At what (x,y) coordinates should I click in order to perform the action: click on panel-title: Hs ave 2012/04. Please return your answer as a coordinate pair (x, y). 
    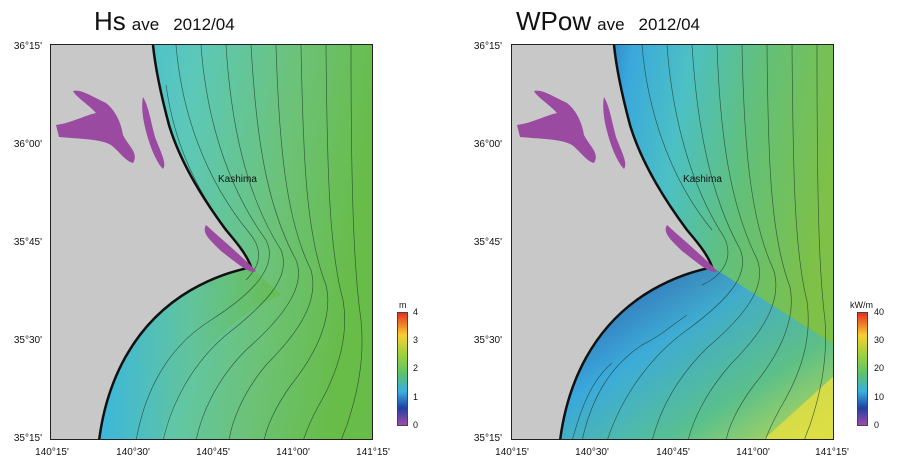
    Looking at the image, I should click on (164, 21).